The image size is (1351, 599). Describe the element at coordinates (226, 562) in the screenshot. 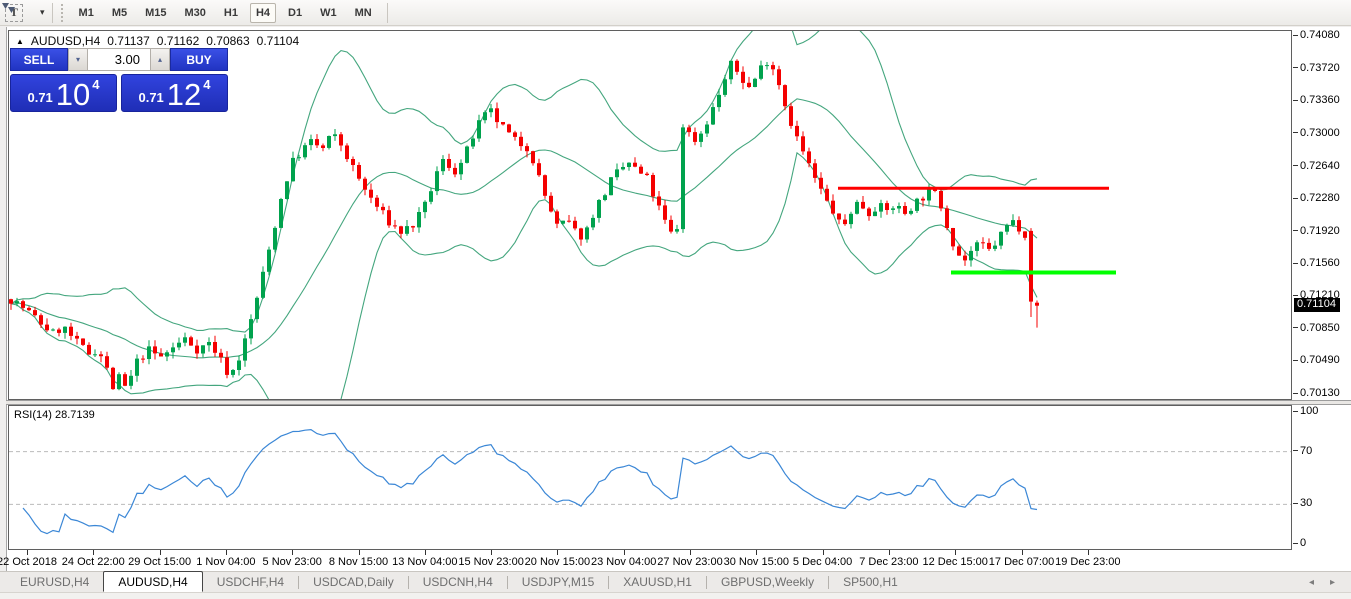

I see `time-axis-label: 1 Nov 04:00` at that location.